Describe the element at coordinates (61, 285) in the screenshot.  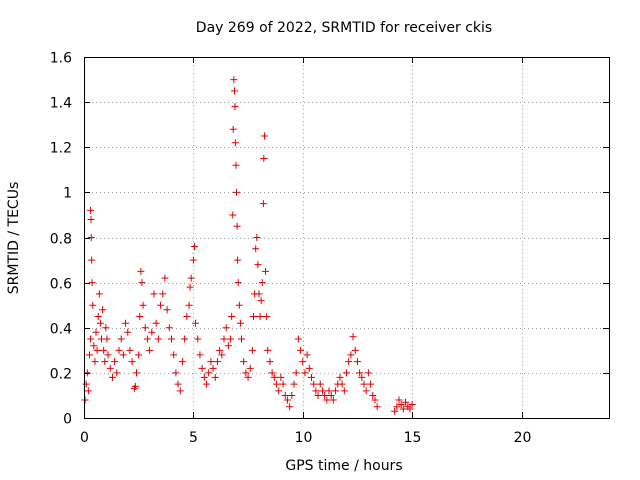
I see `y-tick-label: 0.6` at that location.